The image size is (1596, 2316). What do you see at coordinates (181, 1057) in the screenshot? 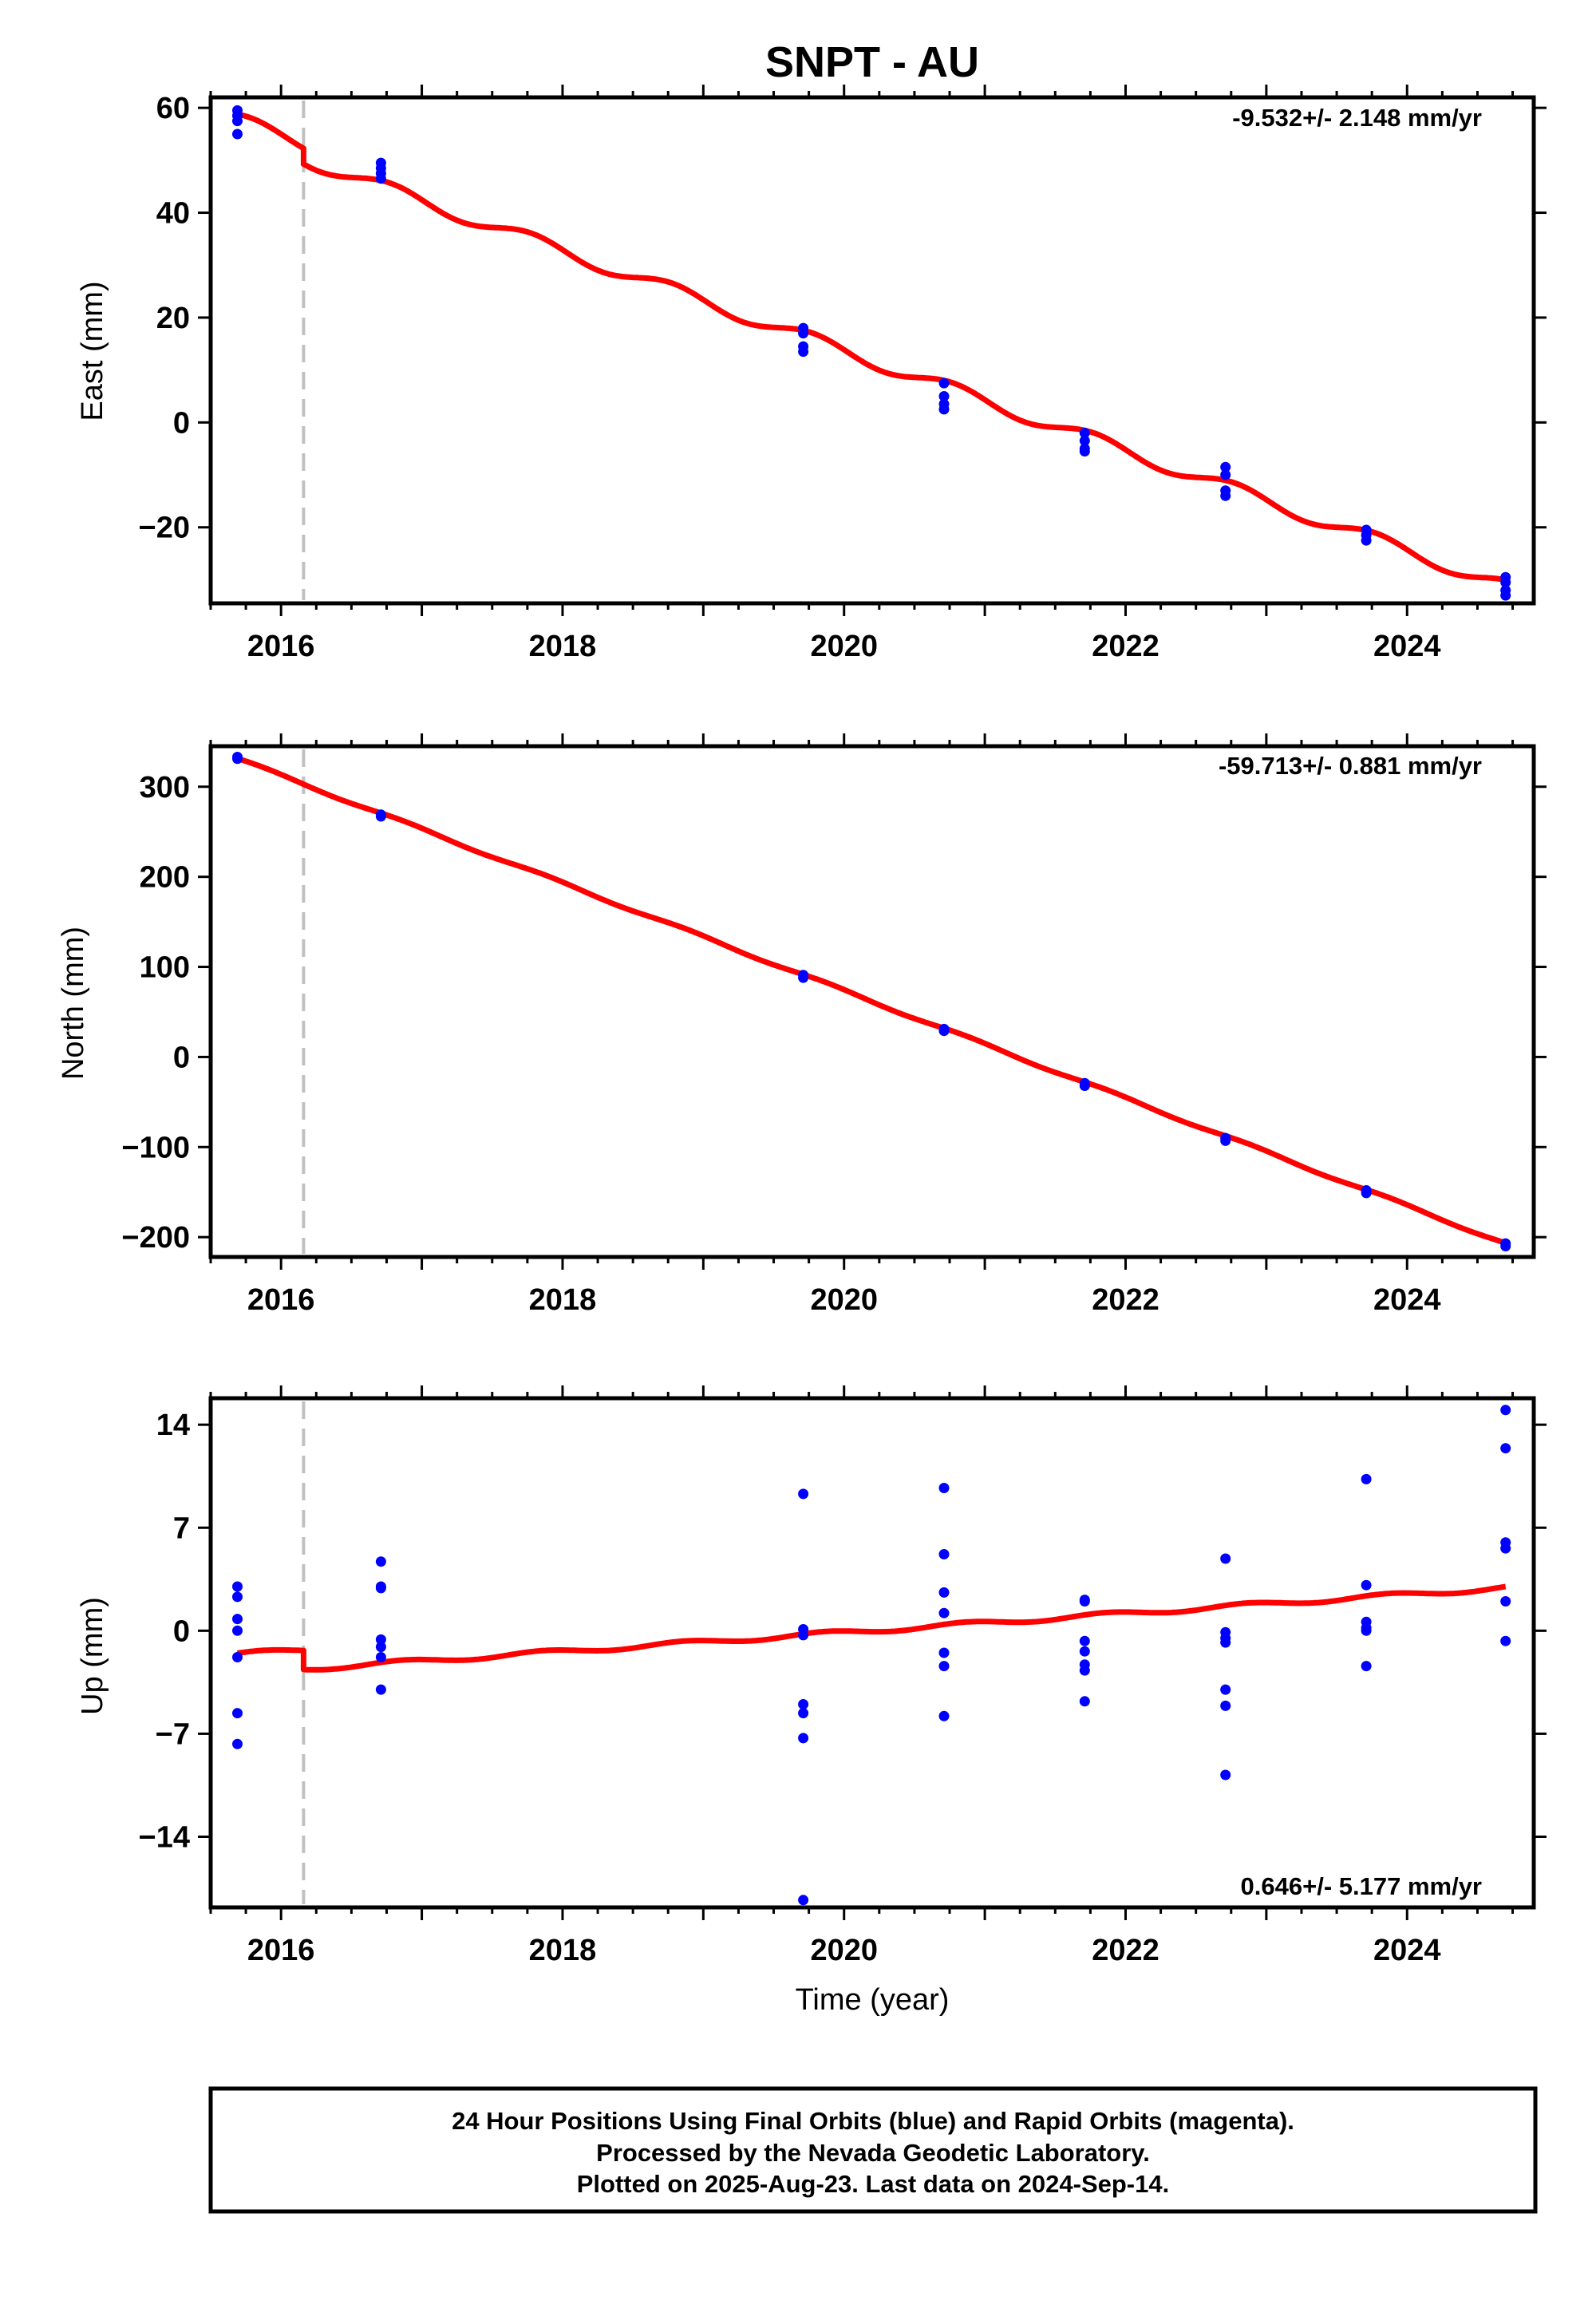
I see `north-ytick-label-2: 0` at bounding box center [181, 1057].